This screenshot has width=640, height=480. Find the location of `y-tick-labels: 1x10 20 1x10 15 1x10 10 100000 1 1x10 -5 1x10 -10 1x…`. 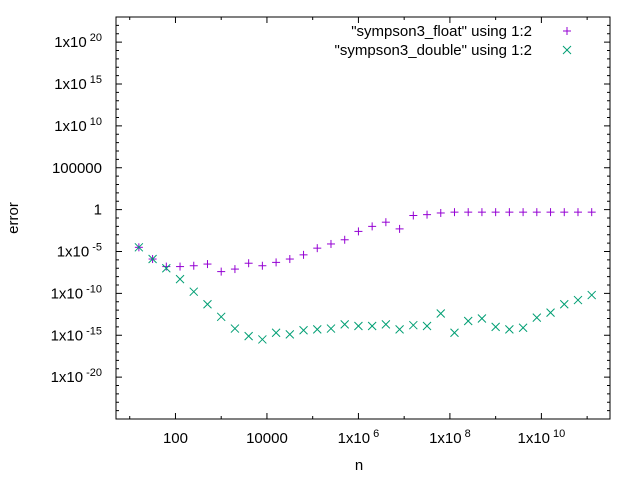

y-tick-labels: 1x10 20 1x10 15 1x10 10 100000 1 1x10 -5 1x10 -10 1x… is located at coordinates (76, 209).